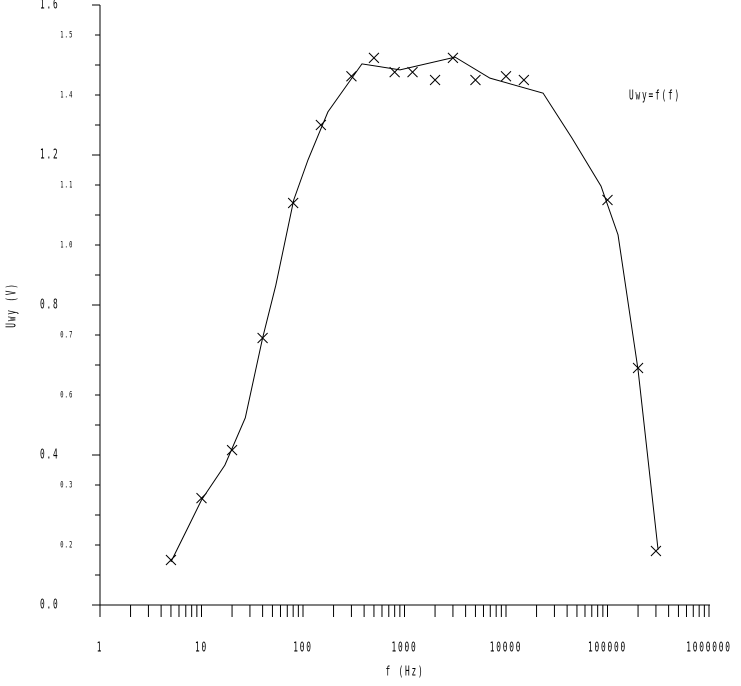  What do you see at coordinates (66, 244) in the screenshot?
I see `y-minor-tick-label: 1.0` at bounding box center [66, 244].